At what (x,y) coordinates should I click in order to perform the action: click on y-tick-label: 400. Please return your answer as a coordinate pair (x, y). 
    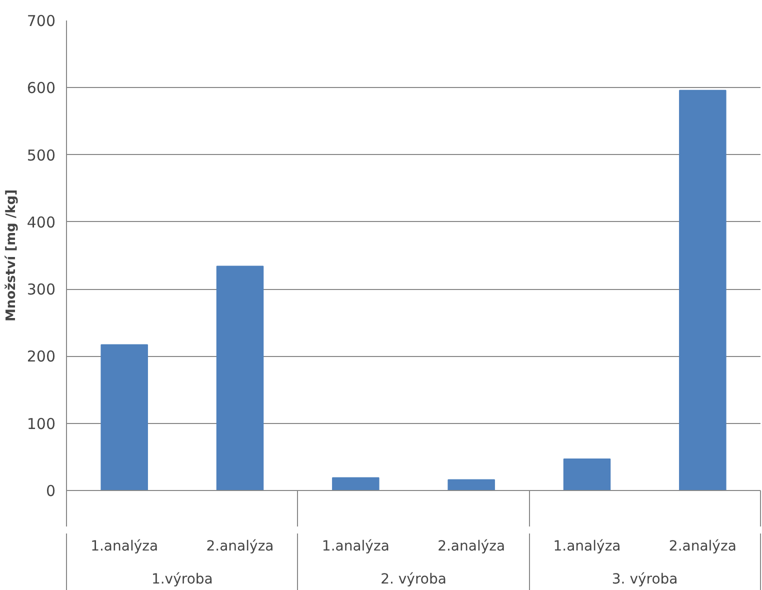
    Looking at the image, I should click on (41, 222).